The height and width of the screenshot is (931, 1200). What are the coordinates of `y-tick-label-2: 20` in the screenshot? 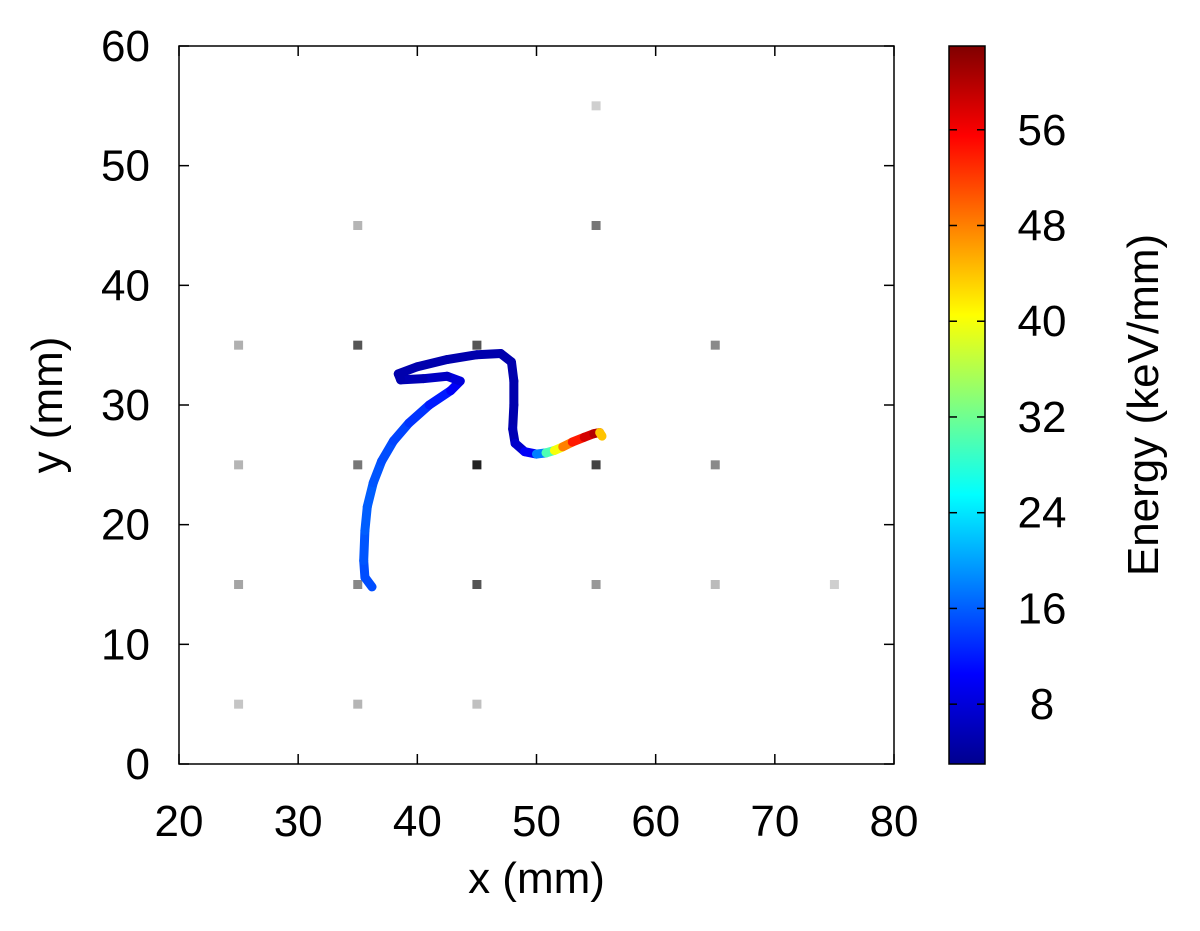 It's located at (125, 525).